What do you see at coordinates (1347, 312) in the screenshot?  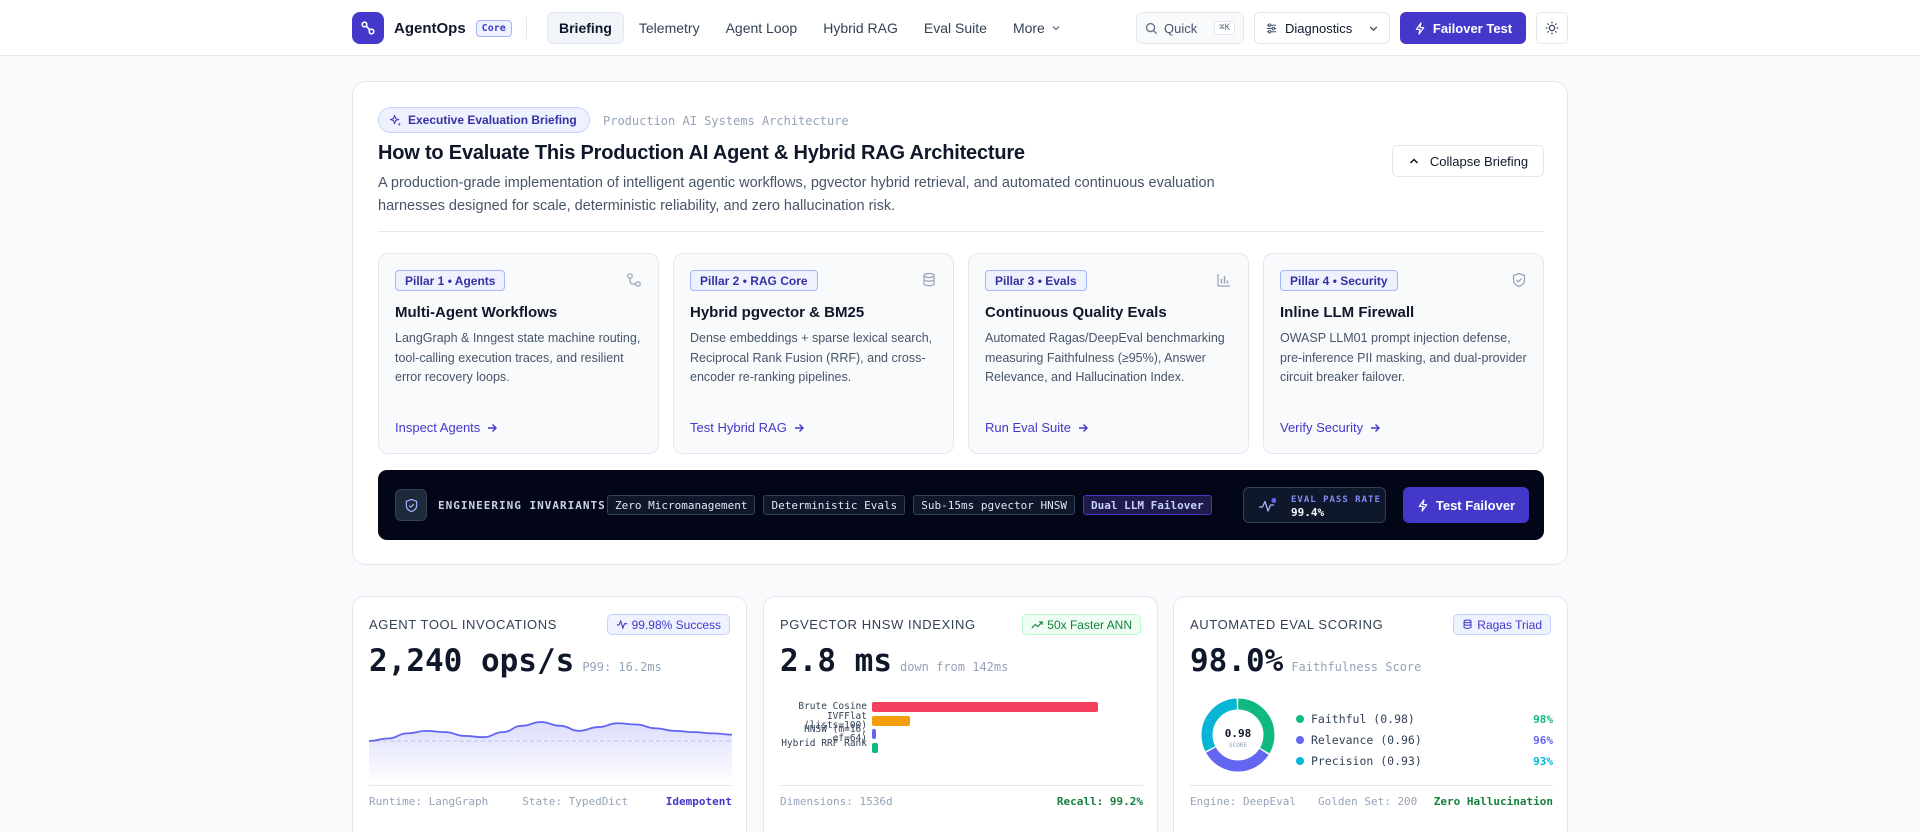 I see `pillar-title: Inline LLM Firewall` at bounding box center [1347, 312].